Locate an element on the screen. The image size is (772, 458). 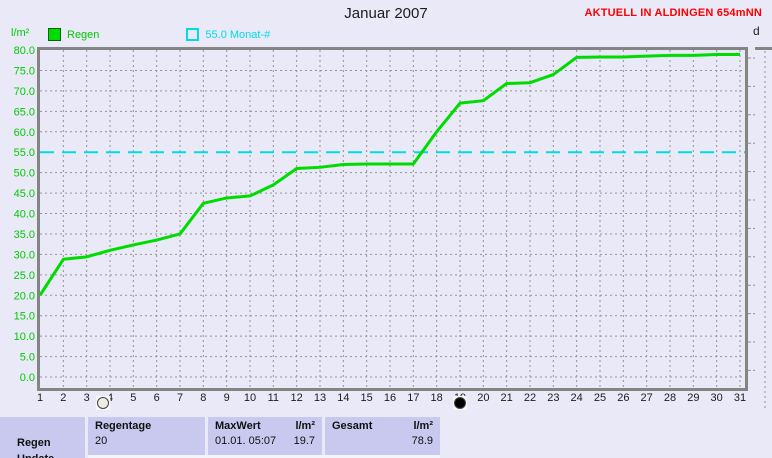
x-tick-label: 23 is located at coordinates (553, 398).